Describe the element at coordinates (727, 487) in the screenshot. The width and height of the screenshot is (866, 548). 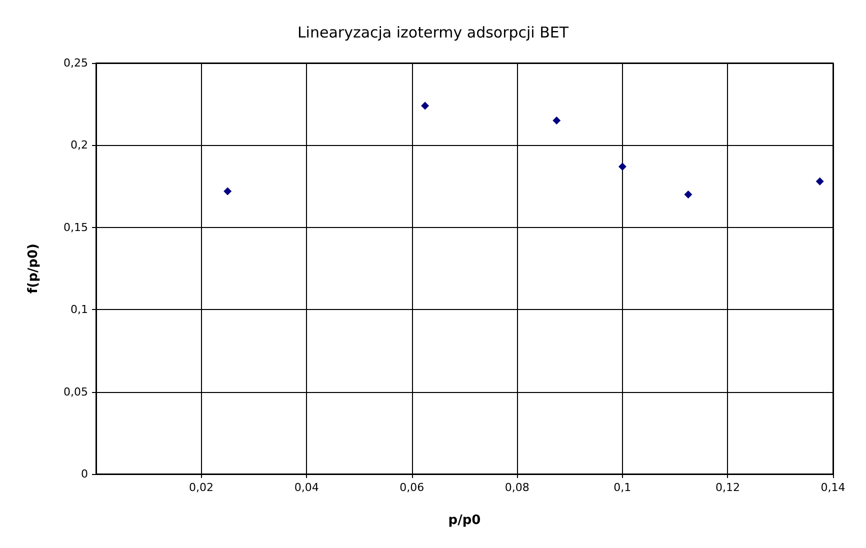
I see `x-tick-label: 0,12` at that location.